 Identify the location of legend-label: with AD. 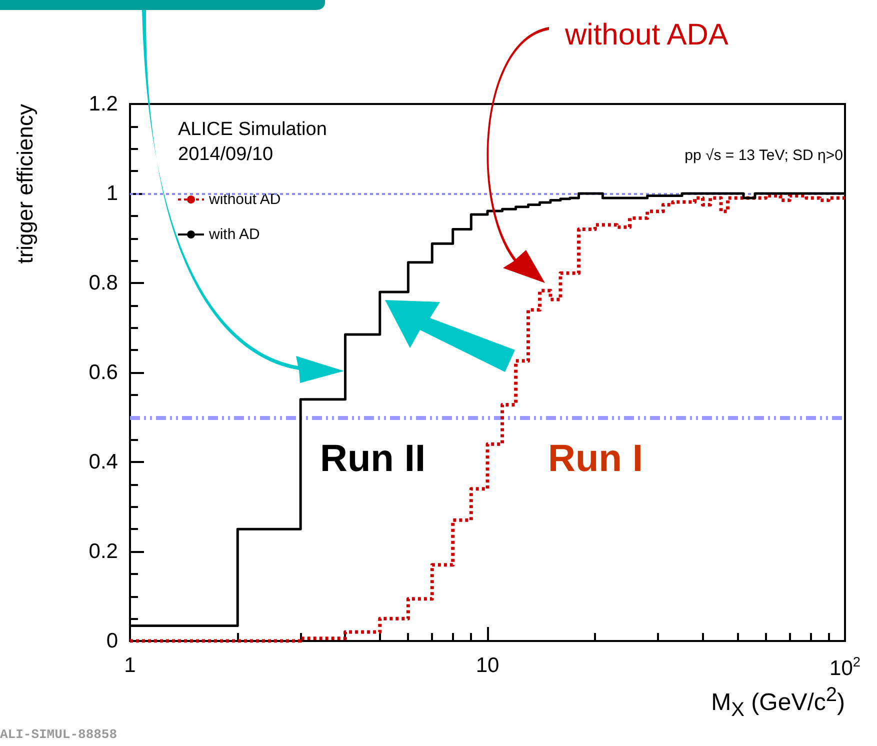
(234, 234).